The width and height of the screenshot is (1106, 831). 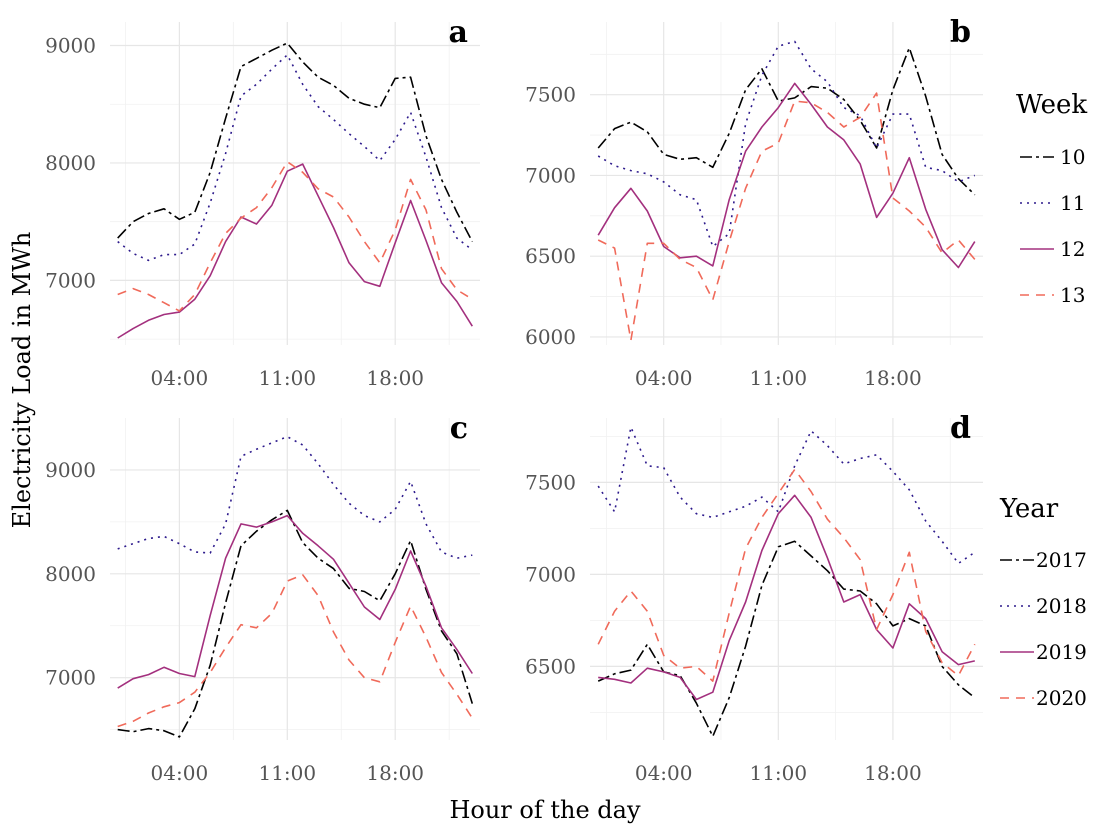 What do you see at coordinates (1061, 698) in the screenshot?
I see `legend-entry: 2020` at bounding box center [1061, 698].